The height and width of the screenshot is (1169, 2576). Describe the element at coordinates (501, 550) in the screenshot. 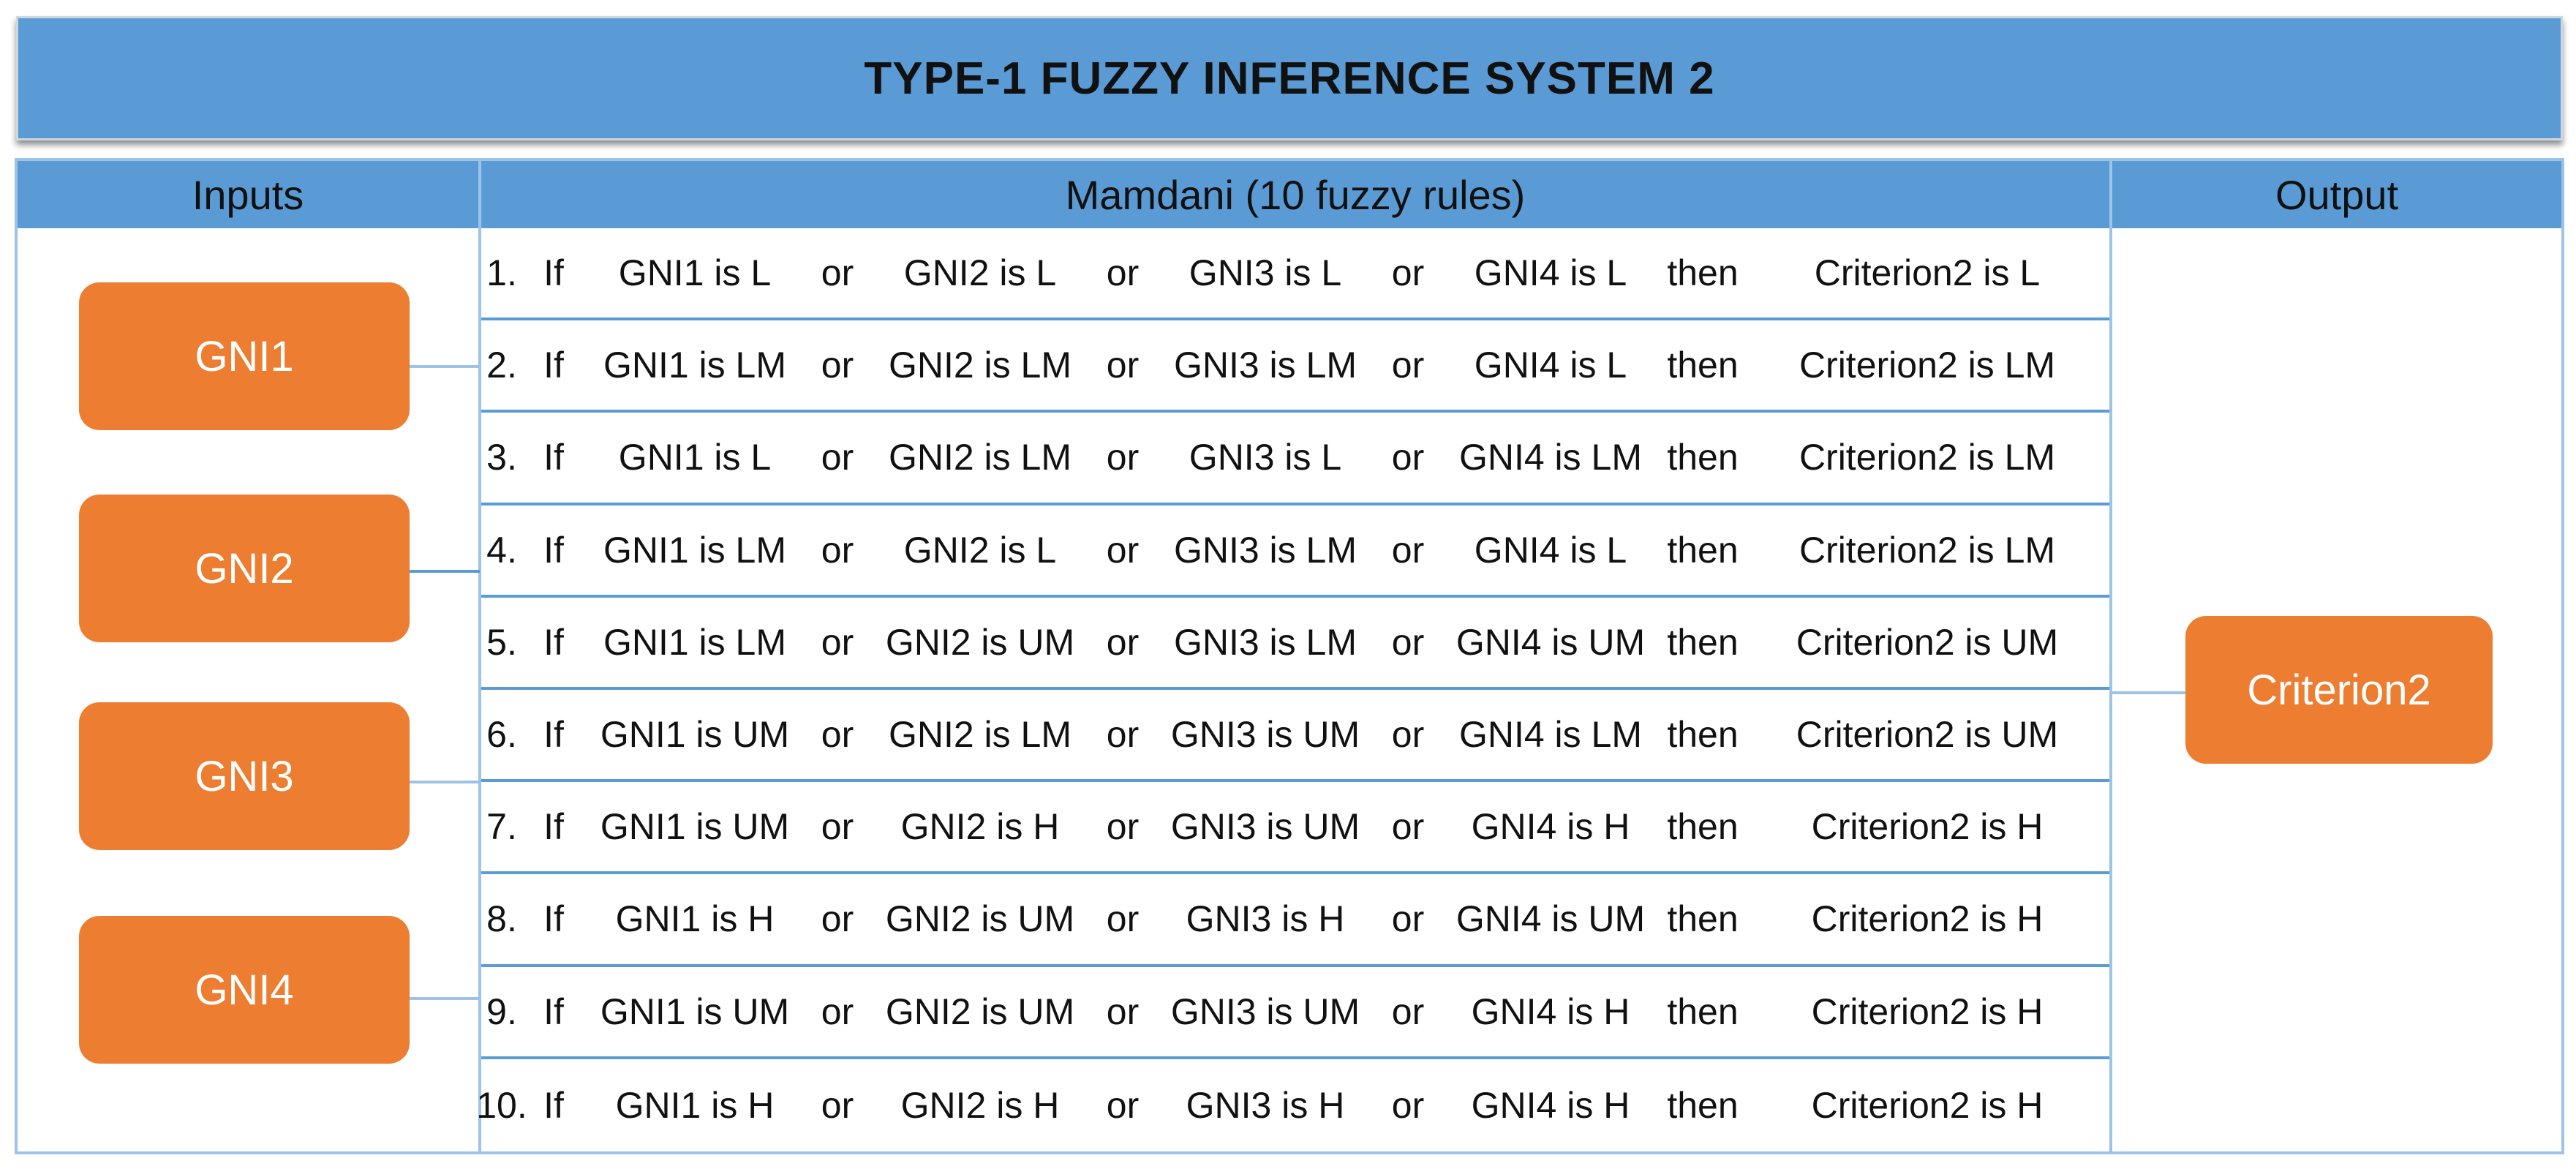

I see `rule-cell-num: 4.` at that location.